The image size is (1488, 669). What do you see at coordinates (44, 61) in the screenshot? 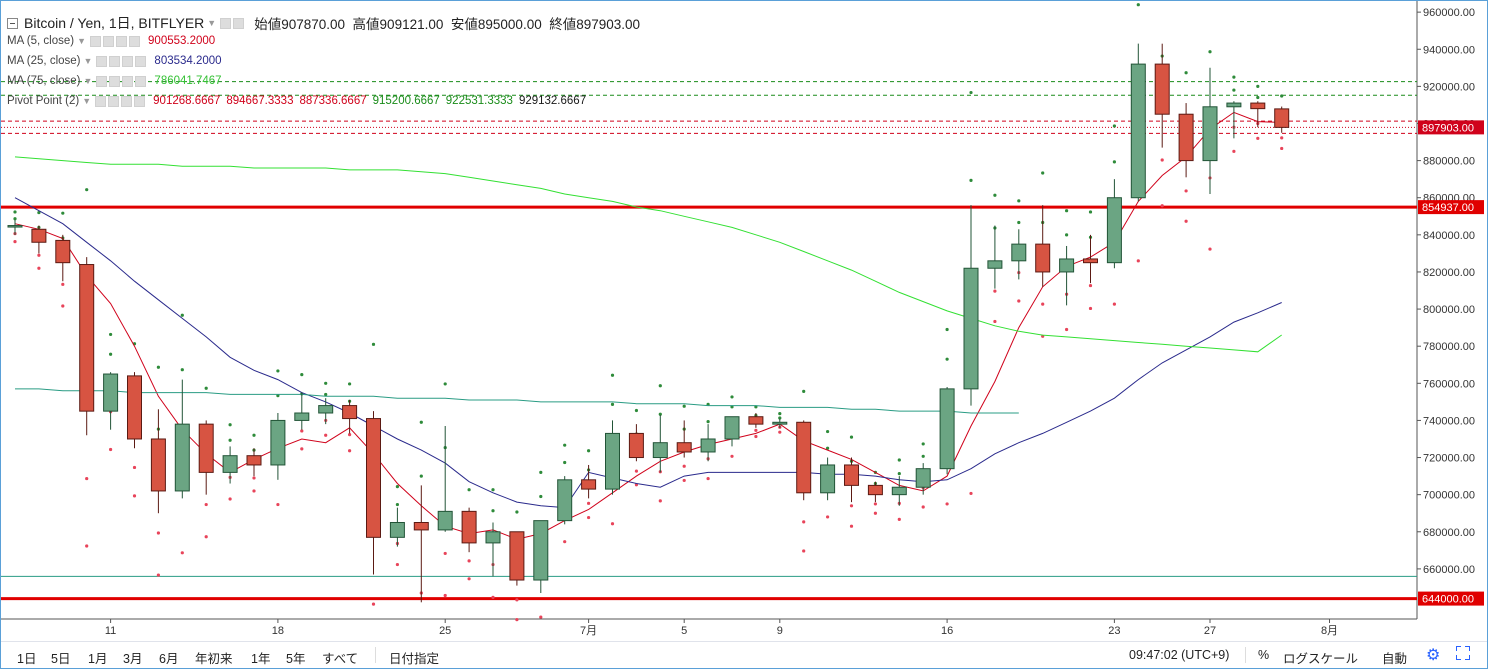
I see `ma25-name: MA (25, close)` at bounding box center [44, 61].